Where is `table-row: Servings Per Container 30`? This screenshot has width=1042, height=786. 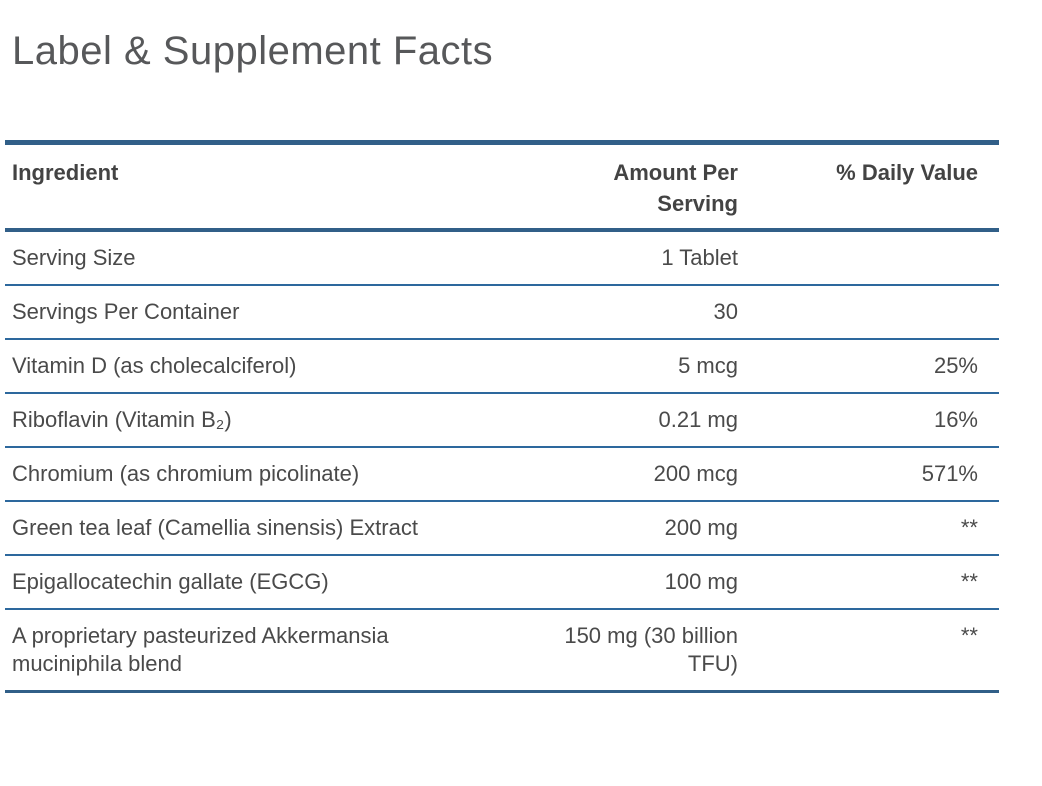
table-row: Servings Per Container 30 is located at coordinates (502, 312).